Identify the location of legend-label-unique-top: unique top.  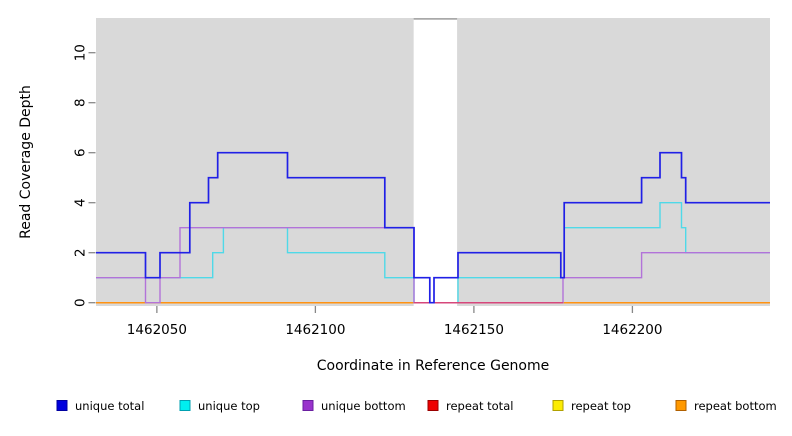
(229, 406).